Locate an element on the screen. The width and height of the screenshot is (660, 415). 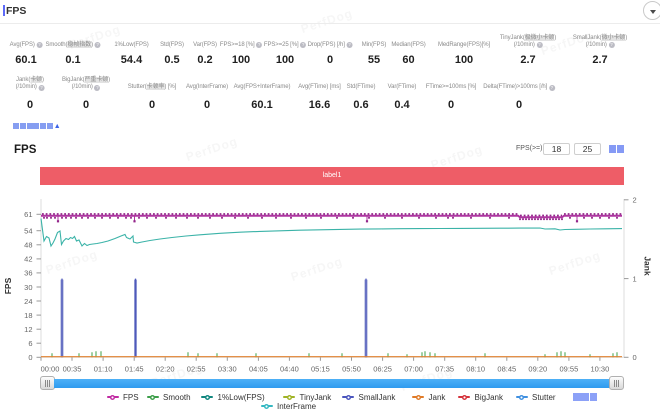
svg-text: 02:55 is located at coordinates (196, 369).